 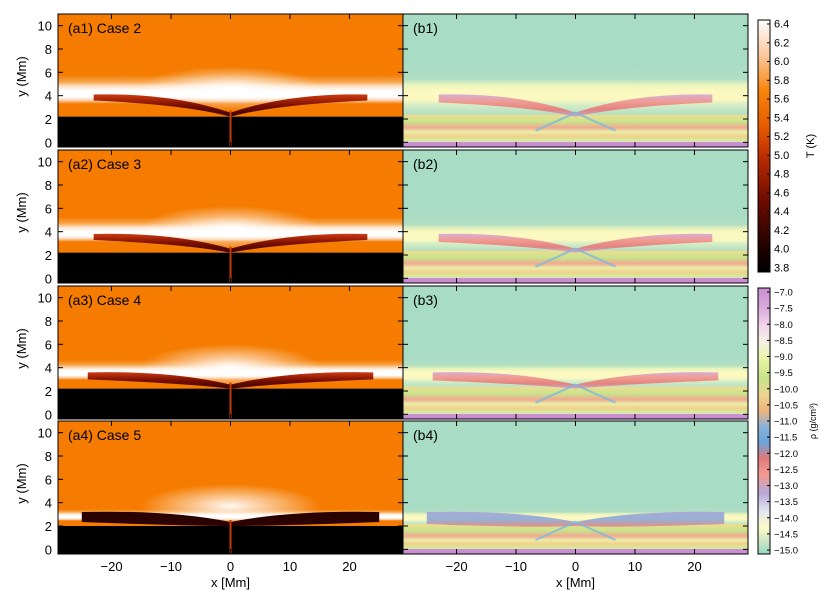 I want to click on colorbar-tick-label: 4.2, so click(x=781, y=231).